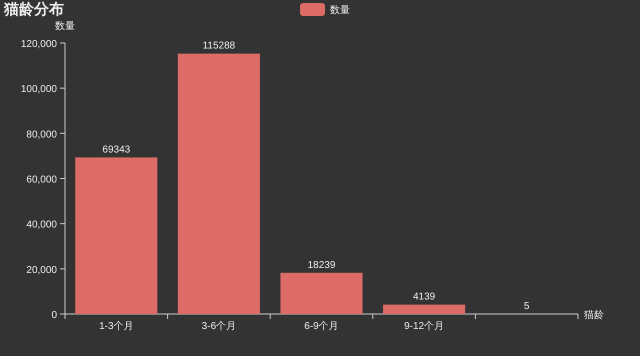 The height and width of the screenshot is (356, 640). What do you see at coordinates (424, 297) in the screenshot?
I see `data-label: 4139` at bounding box center [424, 297].